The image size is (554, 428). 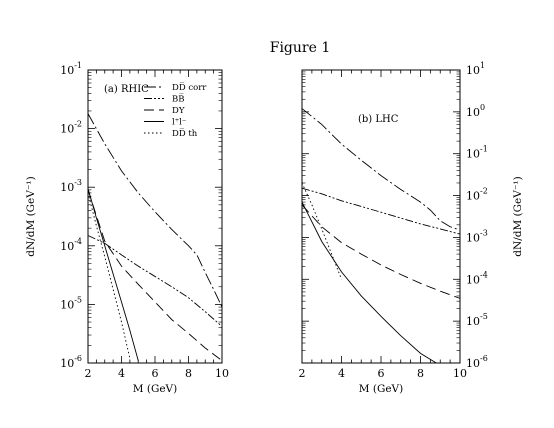 I want to click on legend-label-2: BB̅, so click(x=178, y=99).